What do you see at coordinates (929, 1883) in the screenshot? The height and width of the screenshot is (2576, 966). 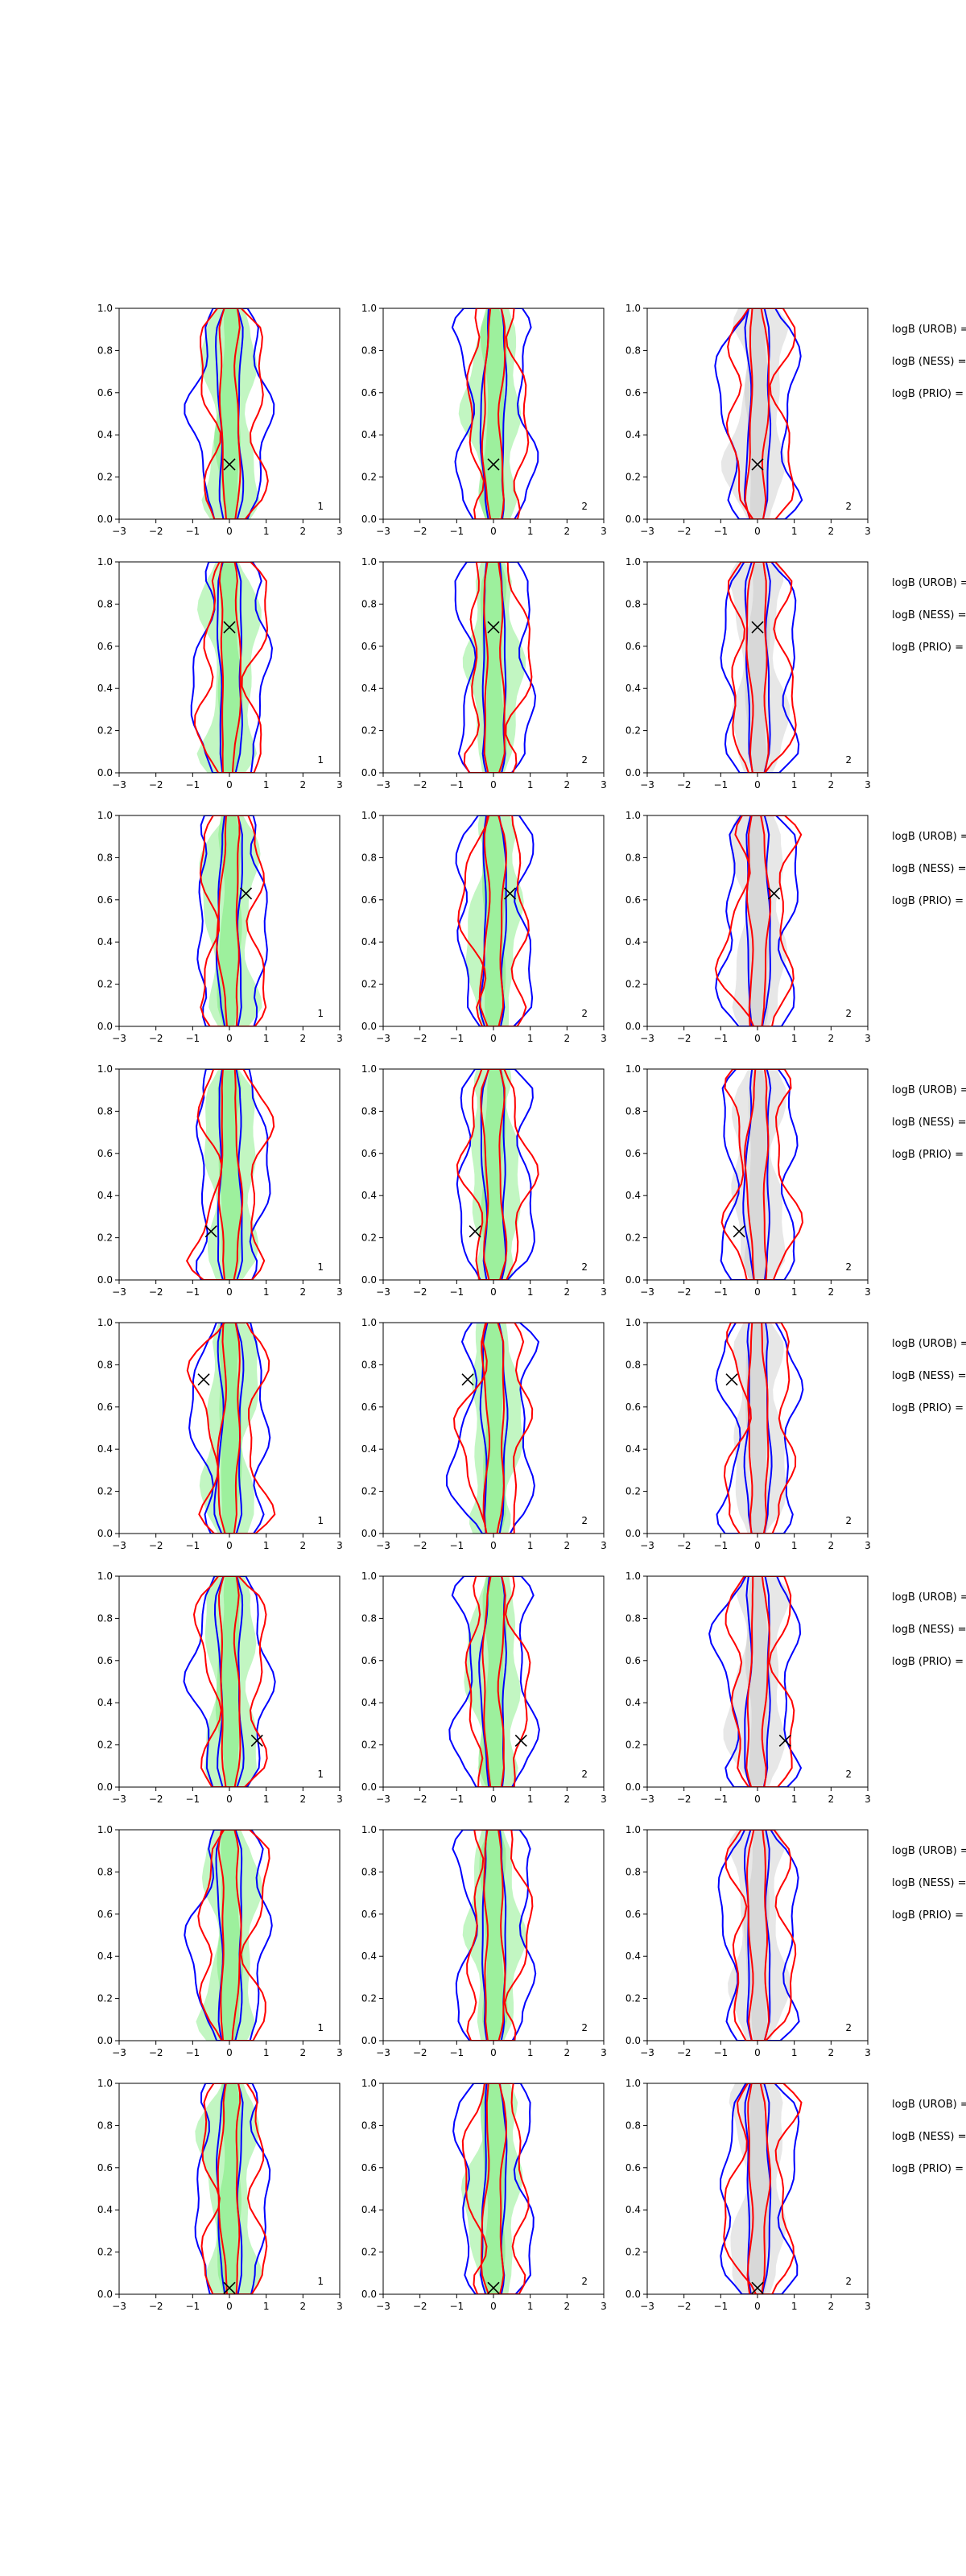 I see `legend-row-7: logB (UROB) = logB (NESS) = logB (PRIO) =` at bounding box center [929, 1883].